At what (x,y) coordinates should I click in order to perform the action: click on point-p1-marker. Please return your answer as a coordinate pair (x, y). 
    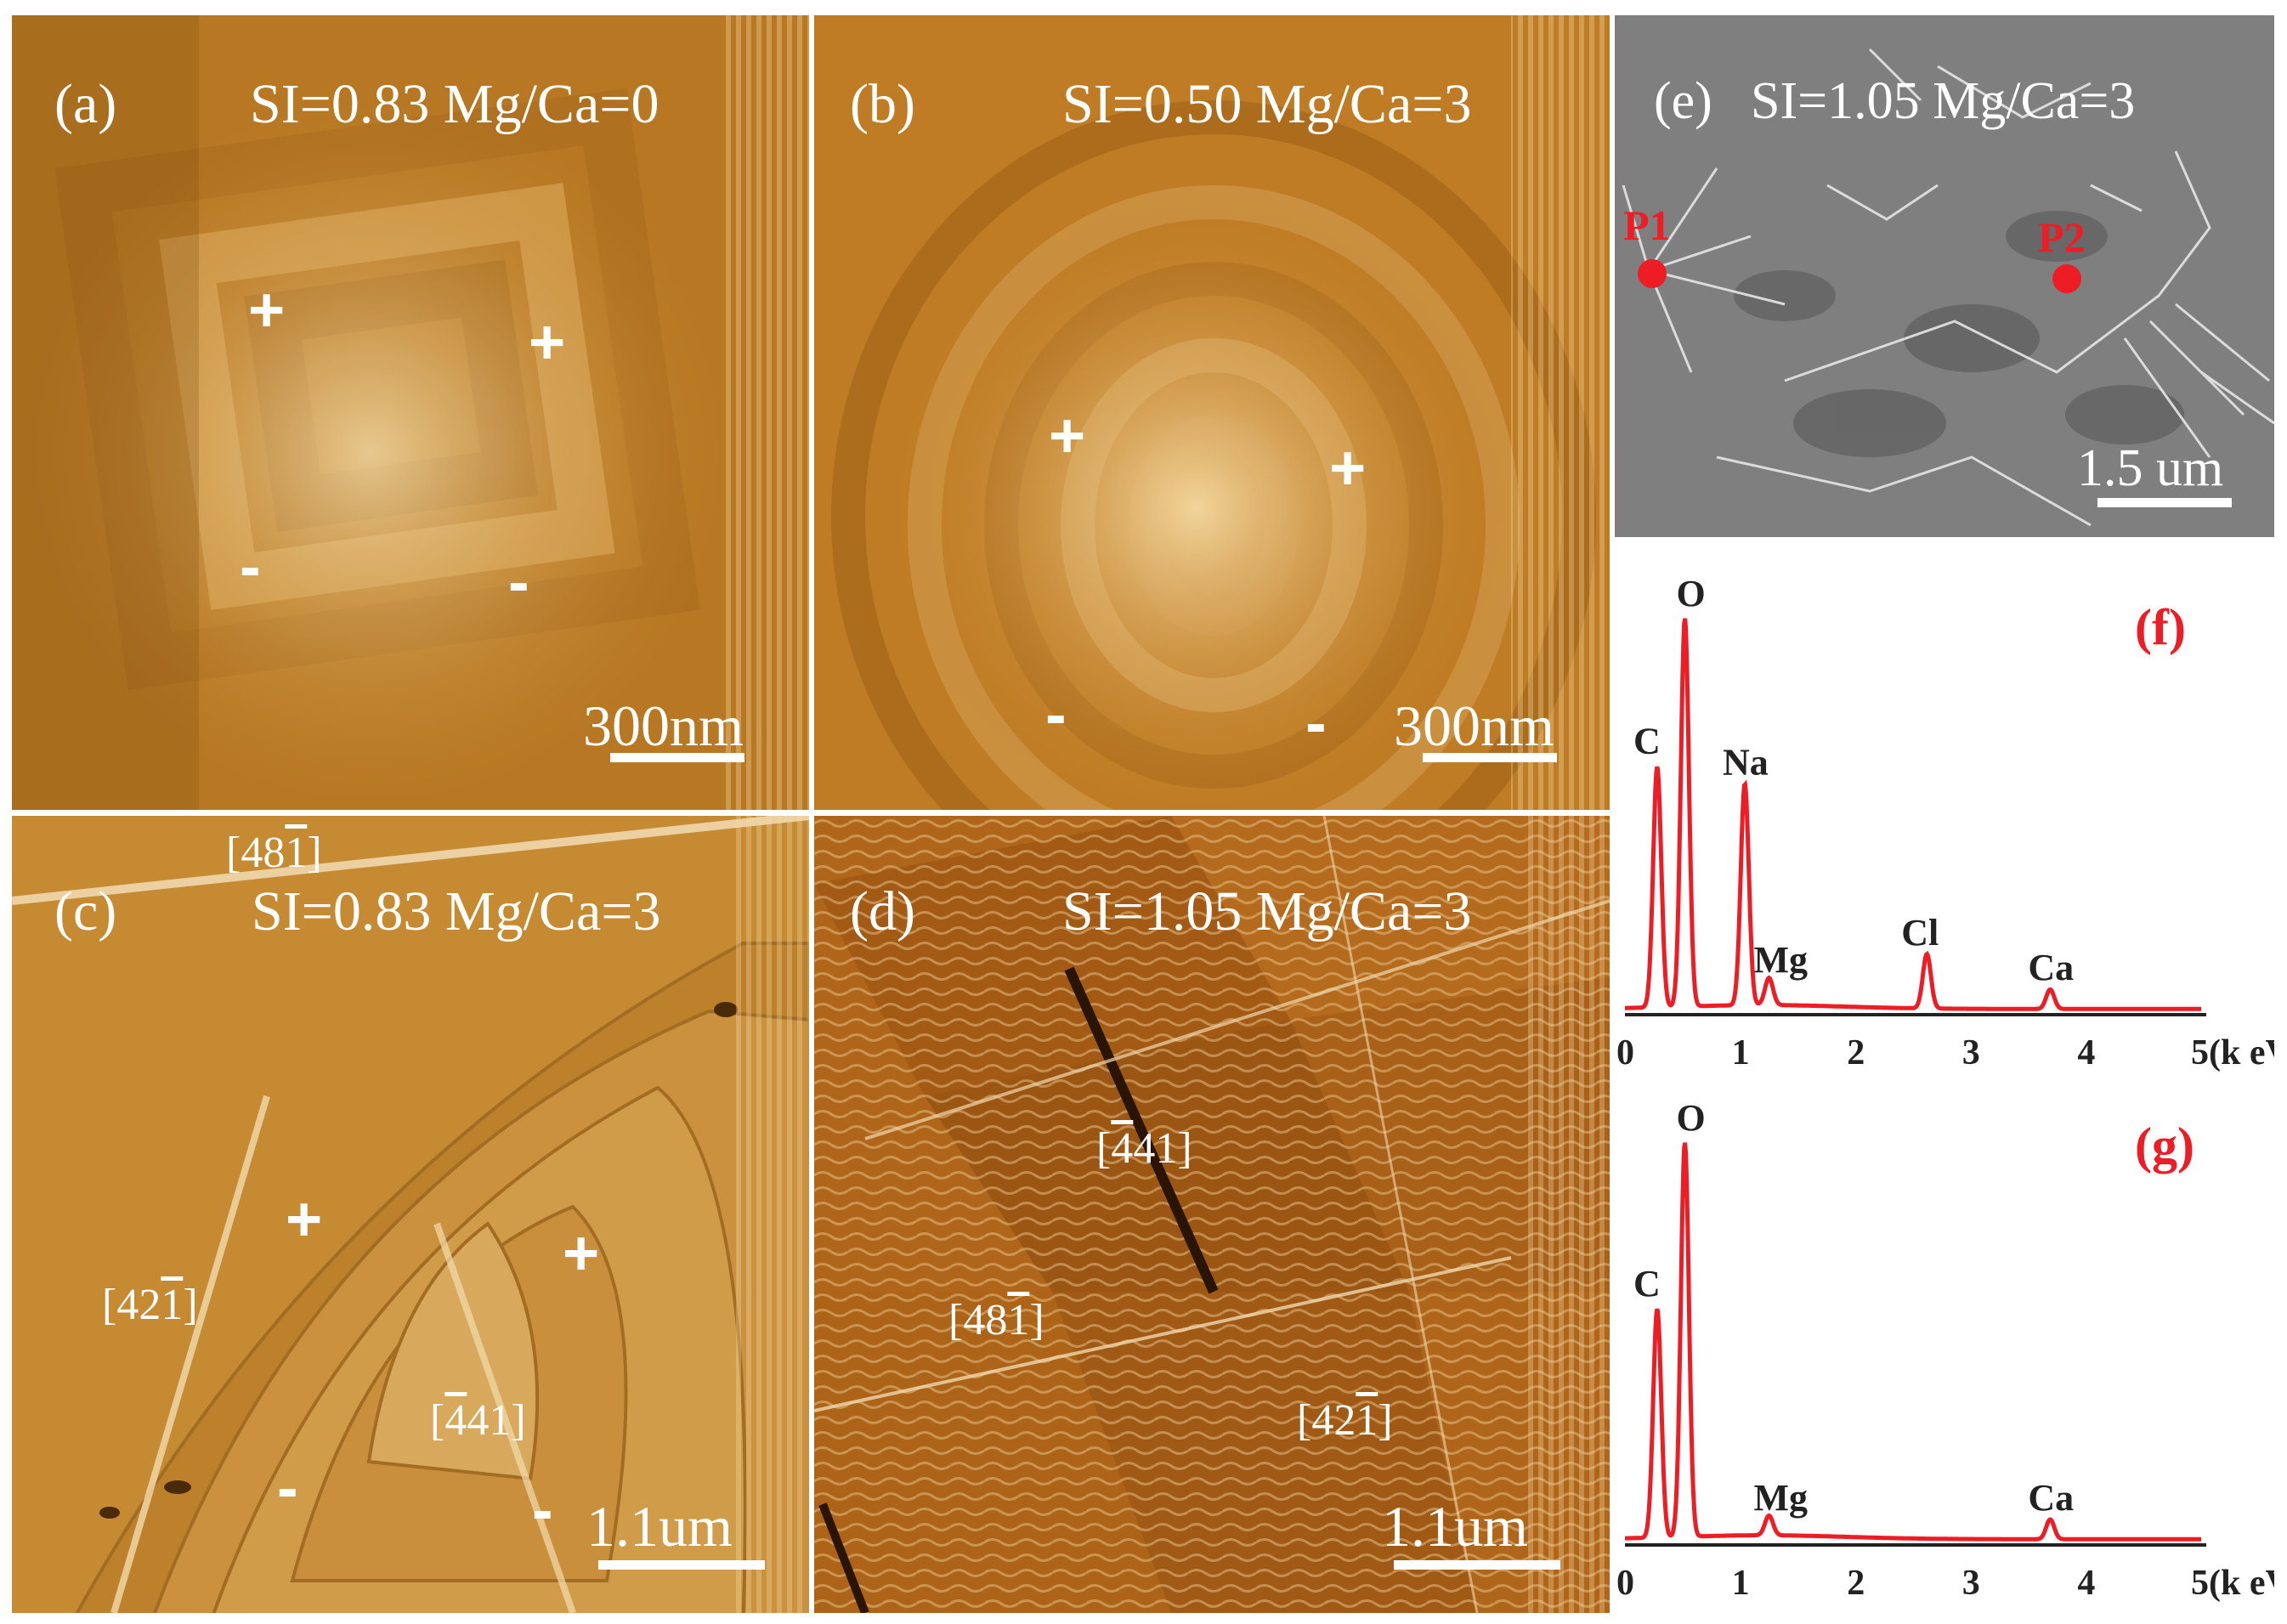
    Looking at the image, I should click on (1652, 273).